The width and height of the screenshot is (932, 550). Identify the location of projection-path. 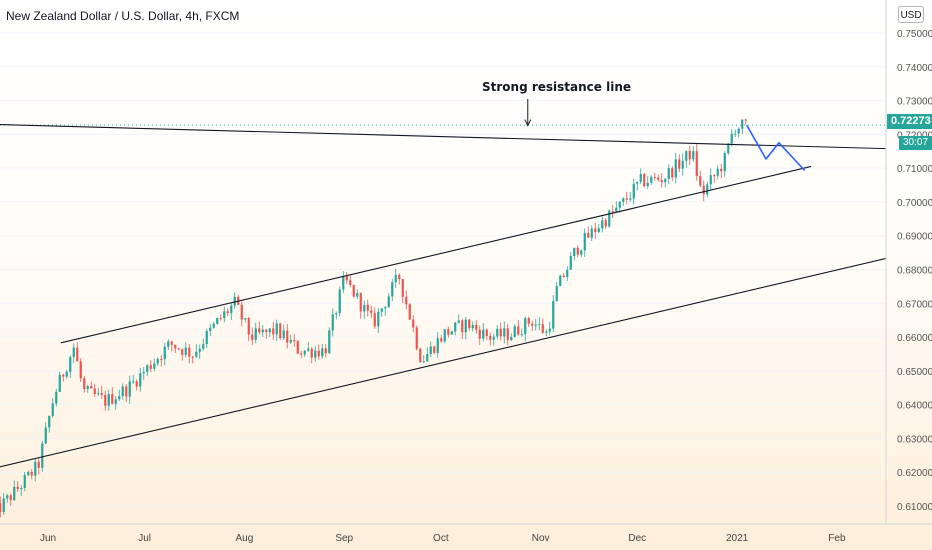
(776, 148).